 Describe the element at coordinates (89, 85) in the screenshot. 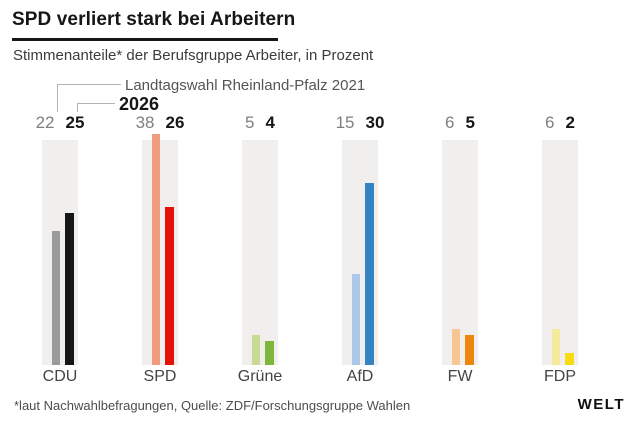

I see `legend-2021-leader-horizontal` at that location.